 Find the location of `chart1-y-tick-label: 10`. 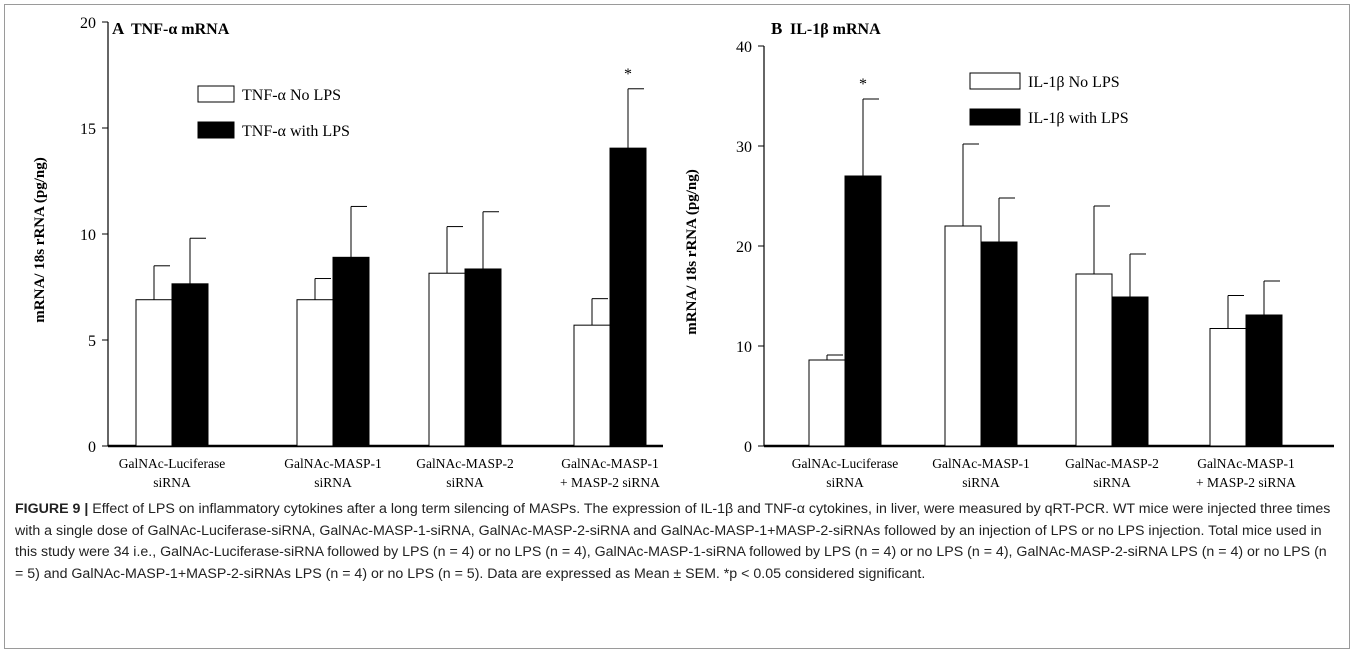

chart1-y-tick-label: 10 is located at coordinates (88, 235).